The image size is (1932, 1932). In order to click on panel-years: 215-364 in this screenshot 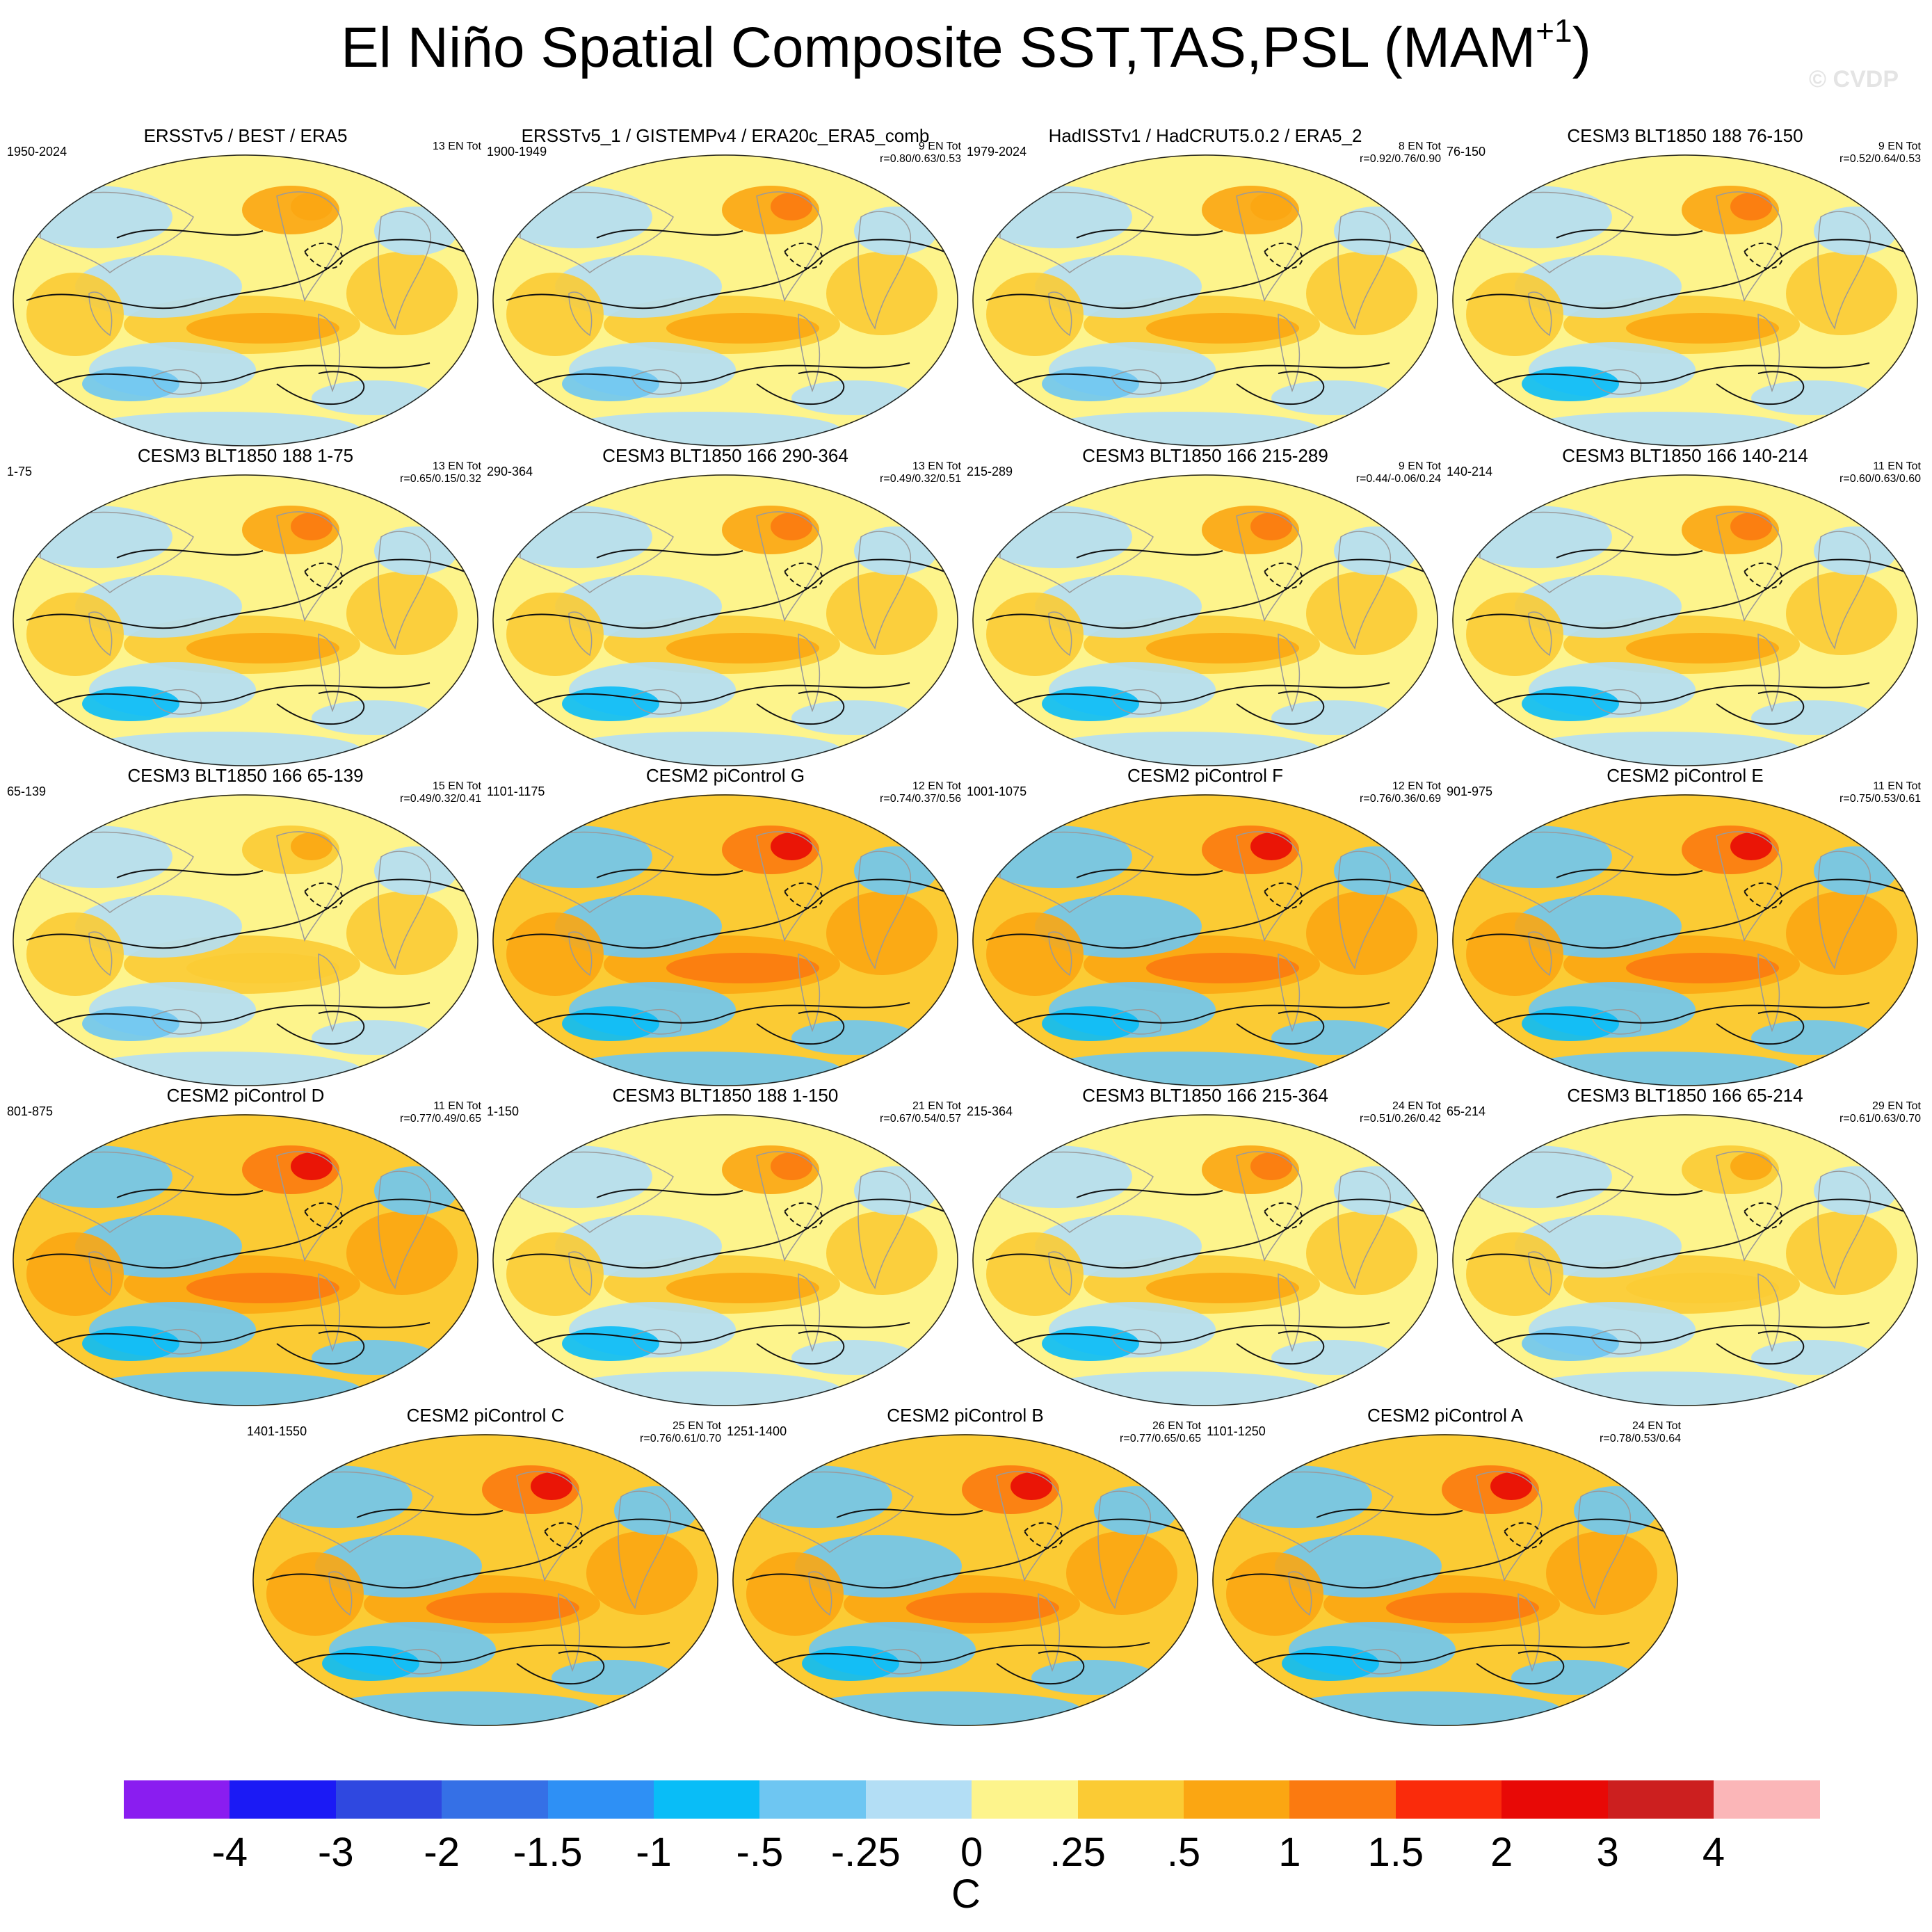, I will do `click(990, 1111)`.